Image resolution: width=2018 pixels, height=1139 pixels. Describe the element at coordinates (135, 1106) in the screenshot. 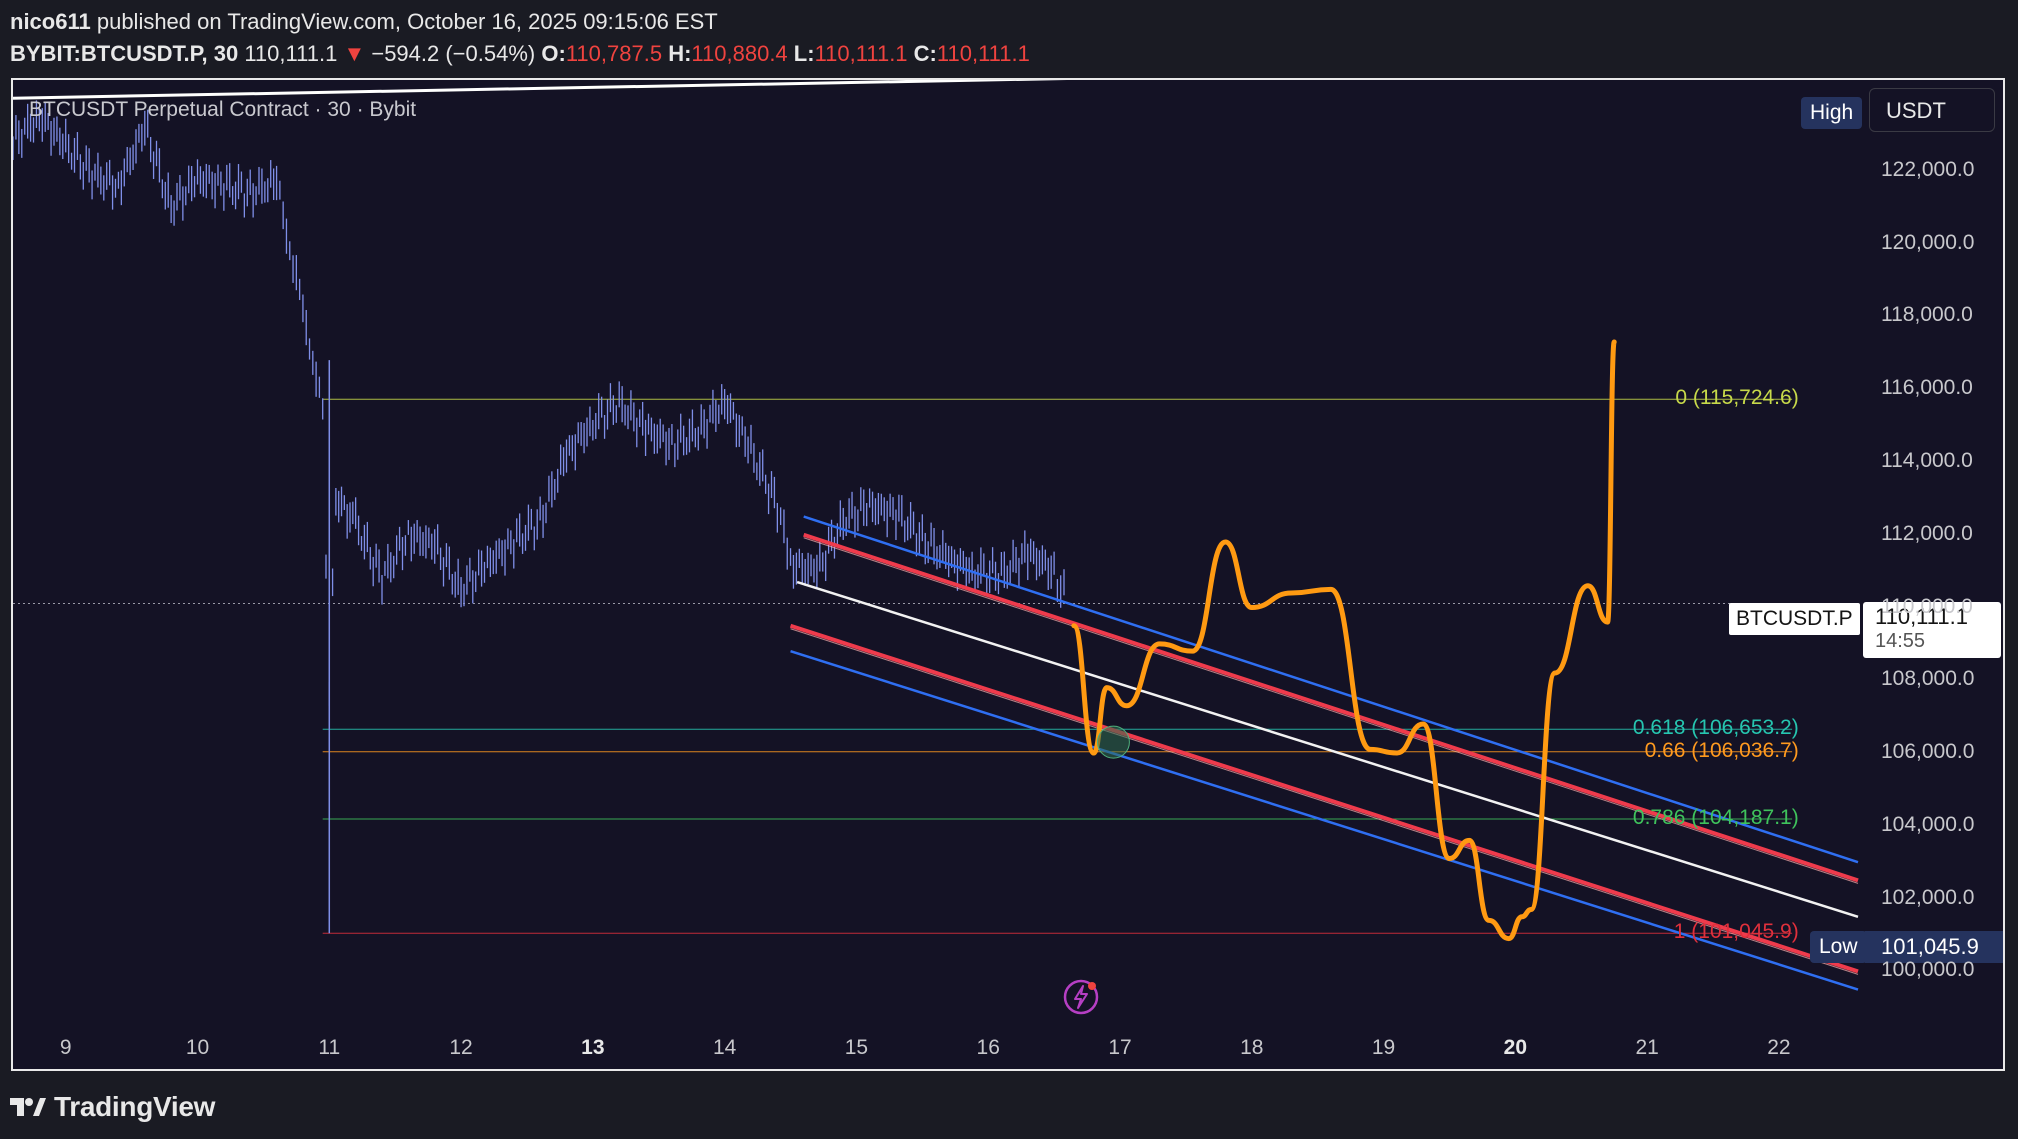

I see `tradingview-wordmark: TradingView` at that location.